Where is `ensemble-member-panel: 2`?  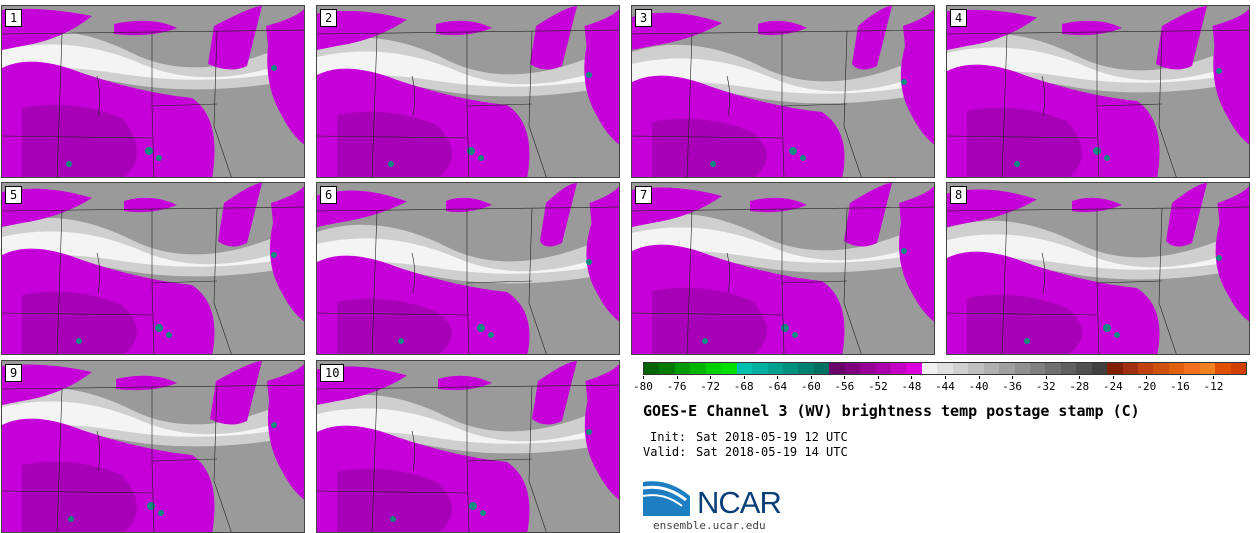
ensemble-member-panel: 2 is located at coordinates (468, 91).